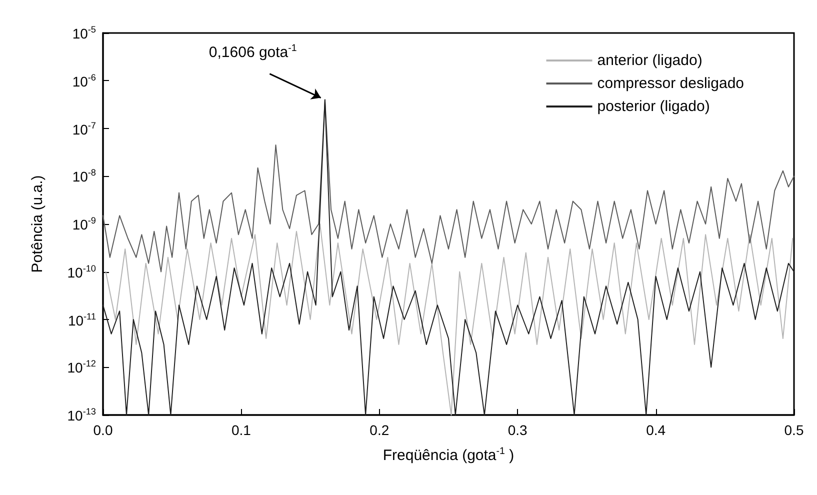 The width and height of the screenshot is (817, 495). I want to click on y-tick-label: 10$^{-10}$, so click(81, 271).